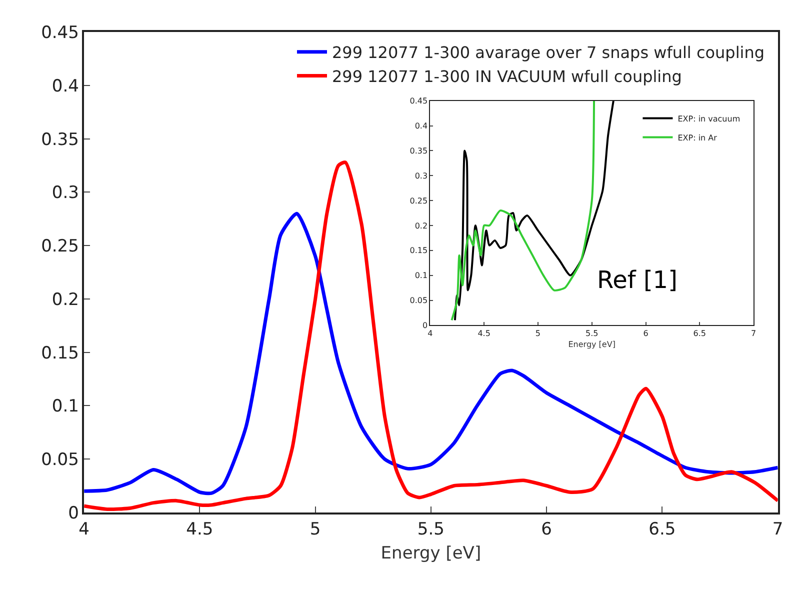  I want to click on legend-label: EXP: in Ar, so click(698, 137).